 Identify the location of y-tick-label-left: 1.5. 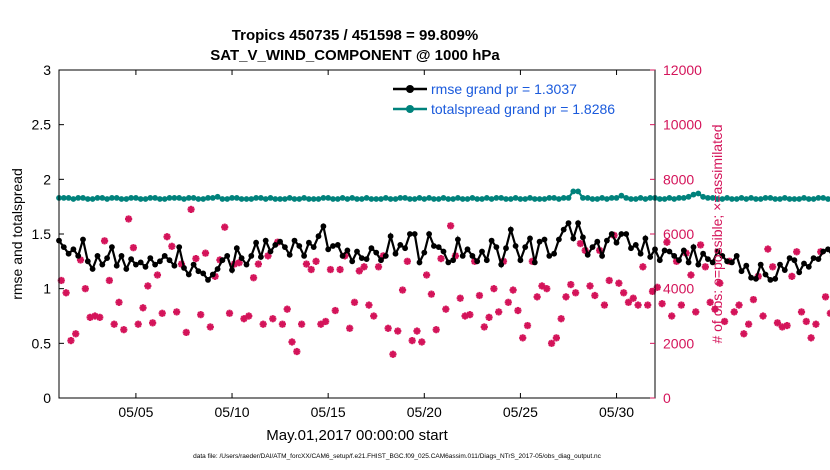
(42, 234).